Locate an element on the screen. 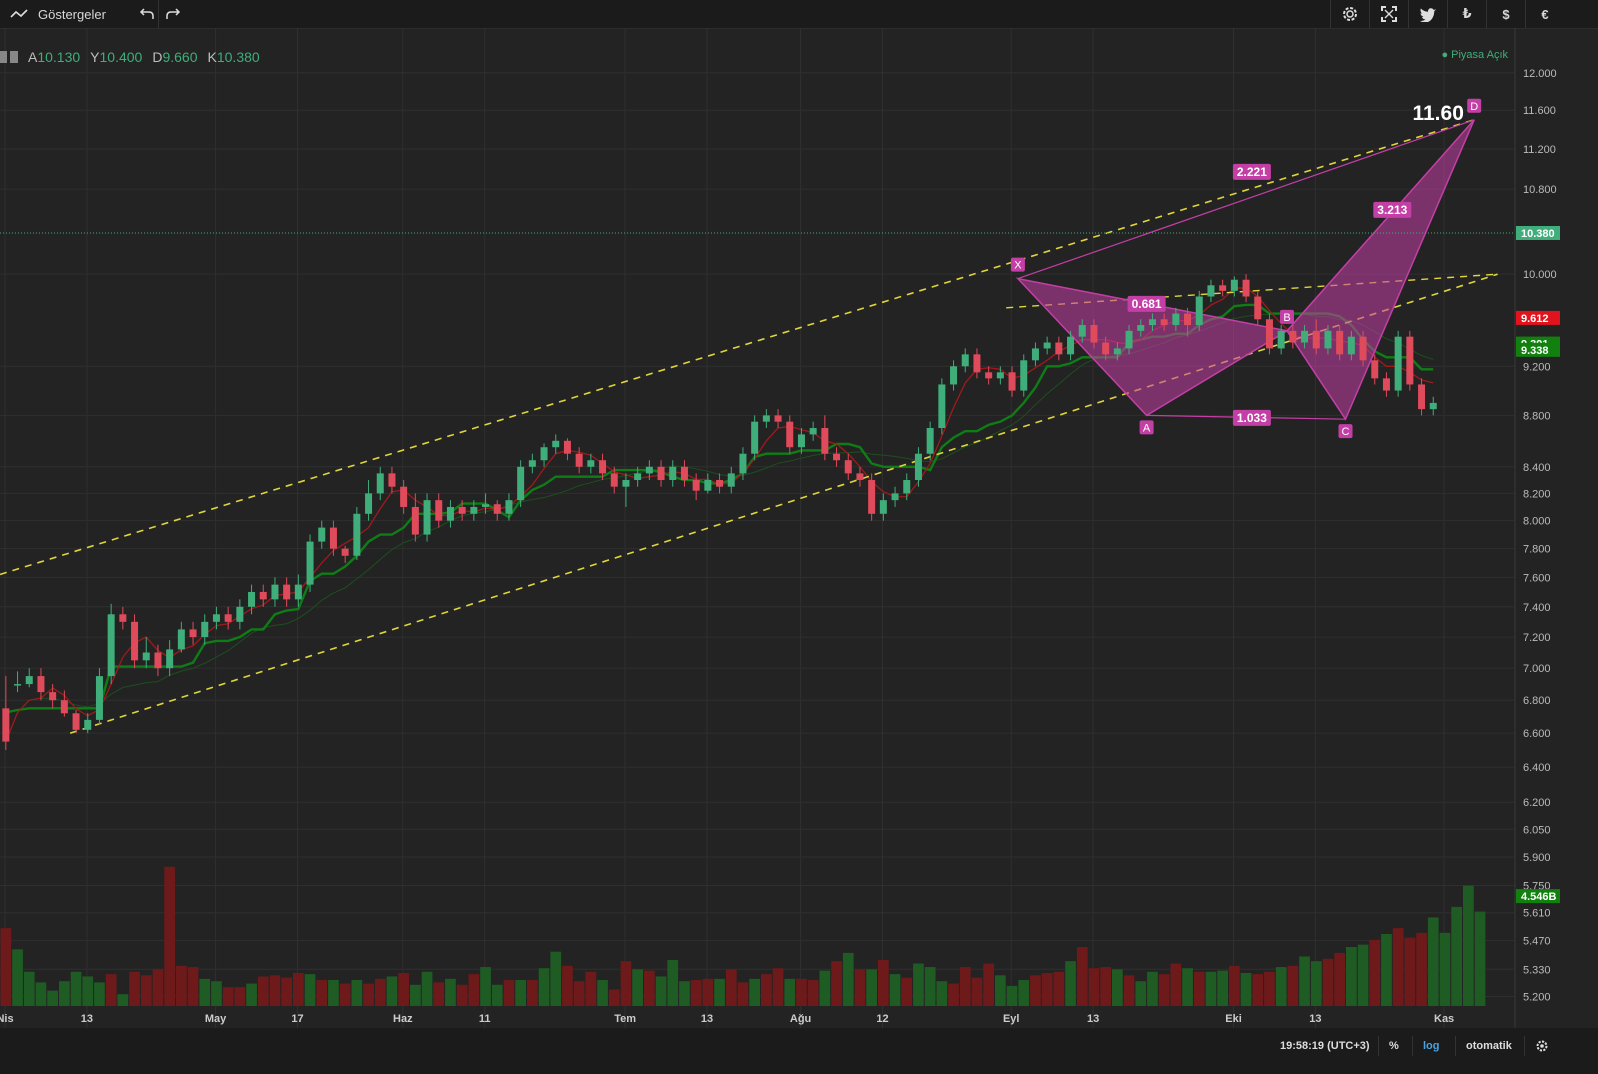 The width and height of the screenshot is (1598, 1074). harmonic-point-d: D is located at coordinates (1474, 105).